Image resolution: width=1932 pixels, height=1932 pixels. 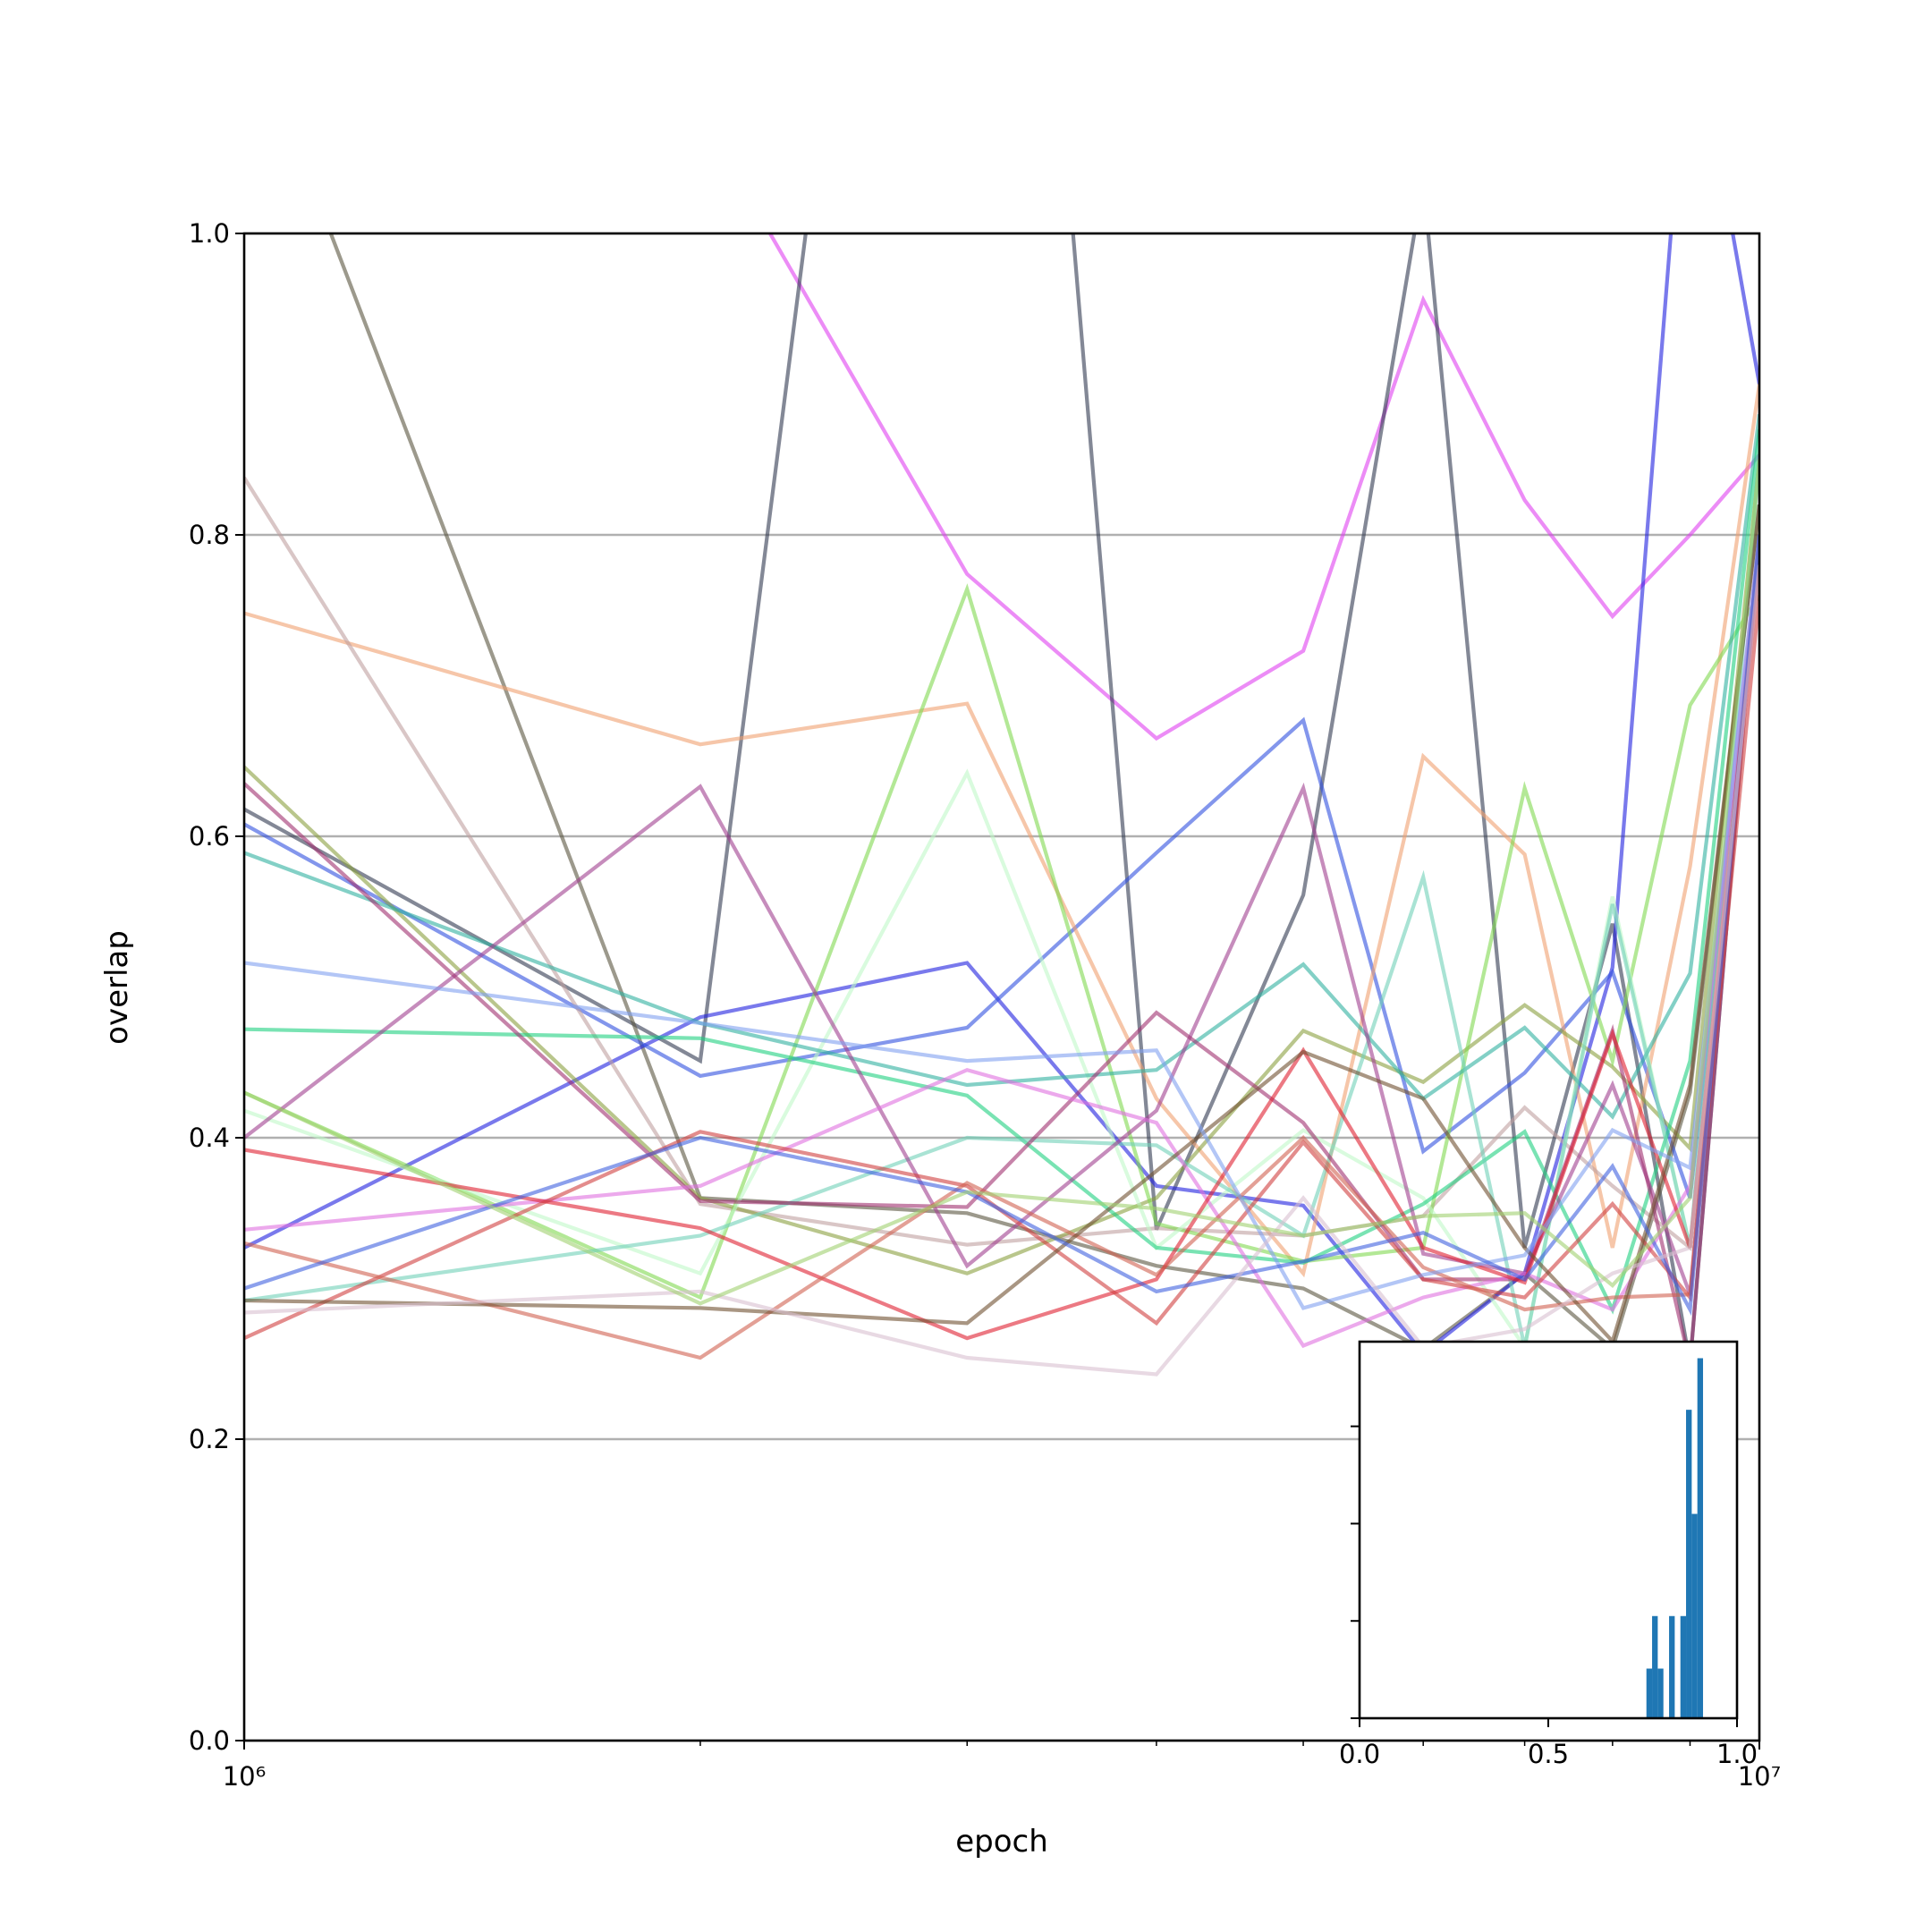 I want to click on y-tick-label: 0.0, so click(x=209, y=1740).